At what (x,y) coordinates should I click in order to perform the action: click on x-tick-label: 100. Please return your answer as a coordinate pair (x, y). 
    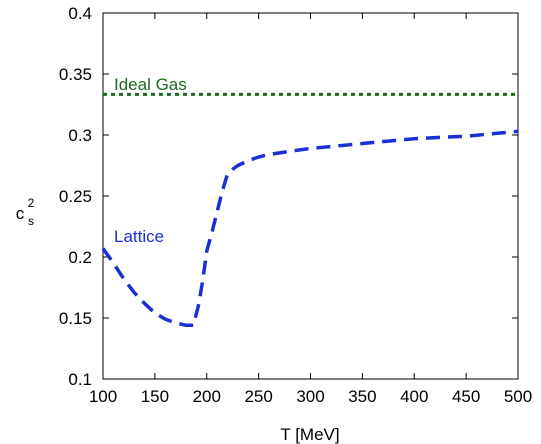
    Looking at the image, I should click on (103, 396).